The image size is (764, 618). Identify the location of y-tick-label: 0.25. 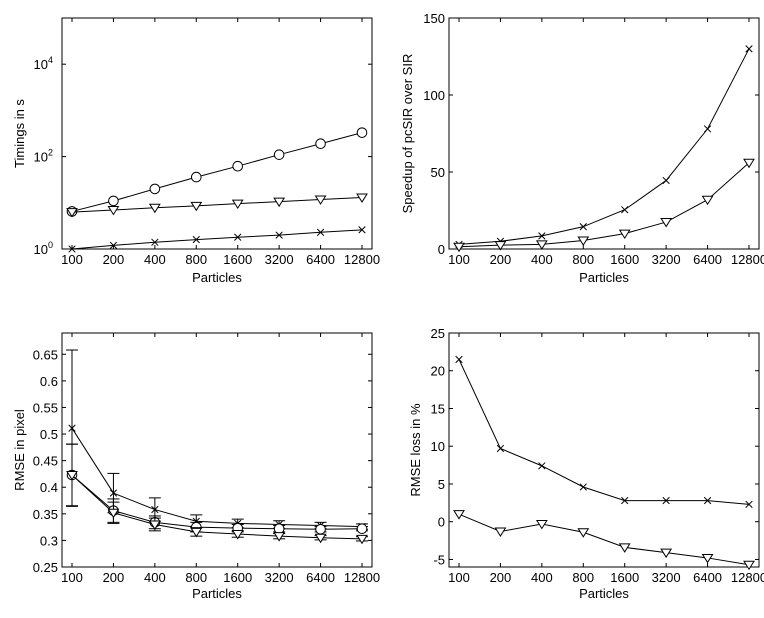
(45, 567).